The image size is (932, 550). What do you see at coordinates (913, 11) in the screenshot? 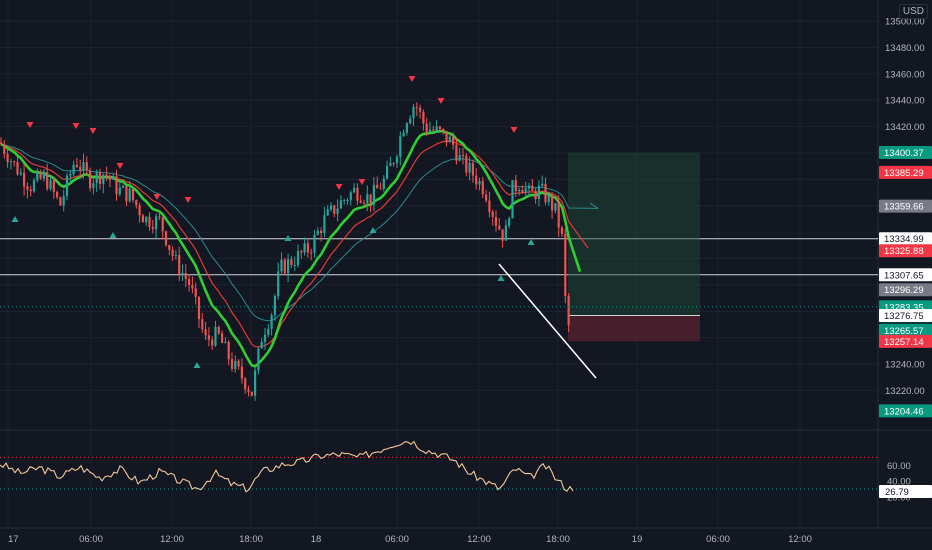
I see `currency-badge: USD` at bounding box center [913, 11].